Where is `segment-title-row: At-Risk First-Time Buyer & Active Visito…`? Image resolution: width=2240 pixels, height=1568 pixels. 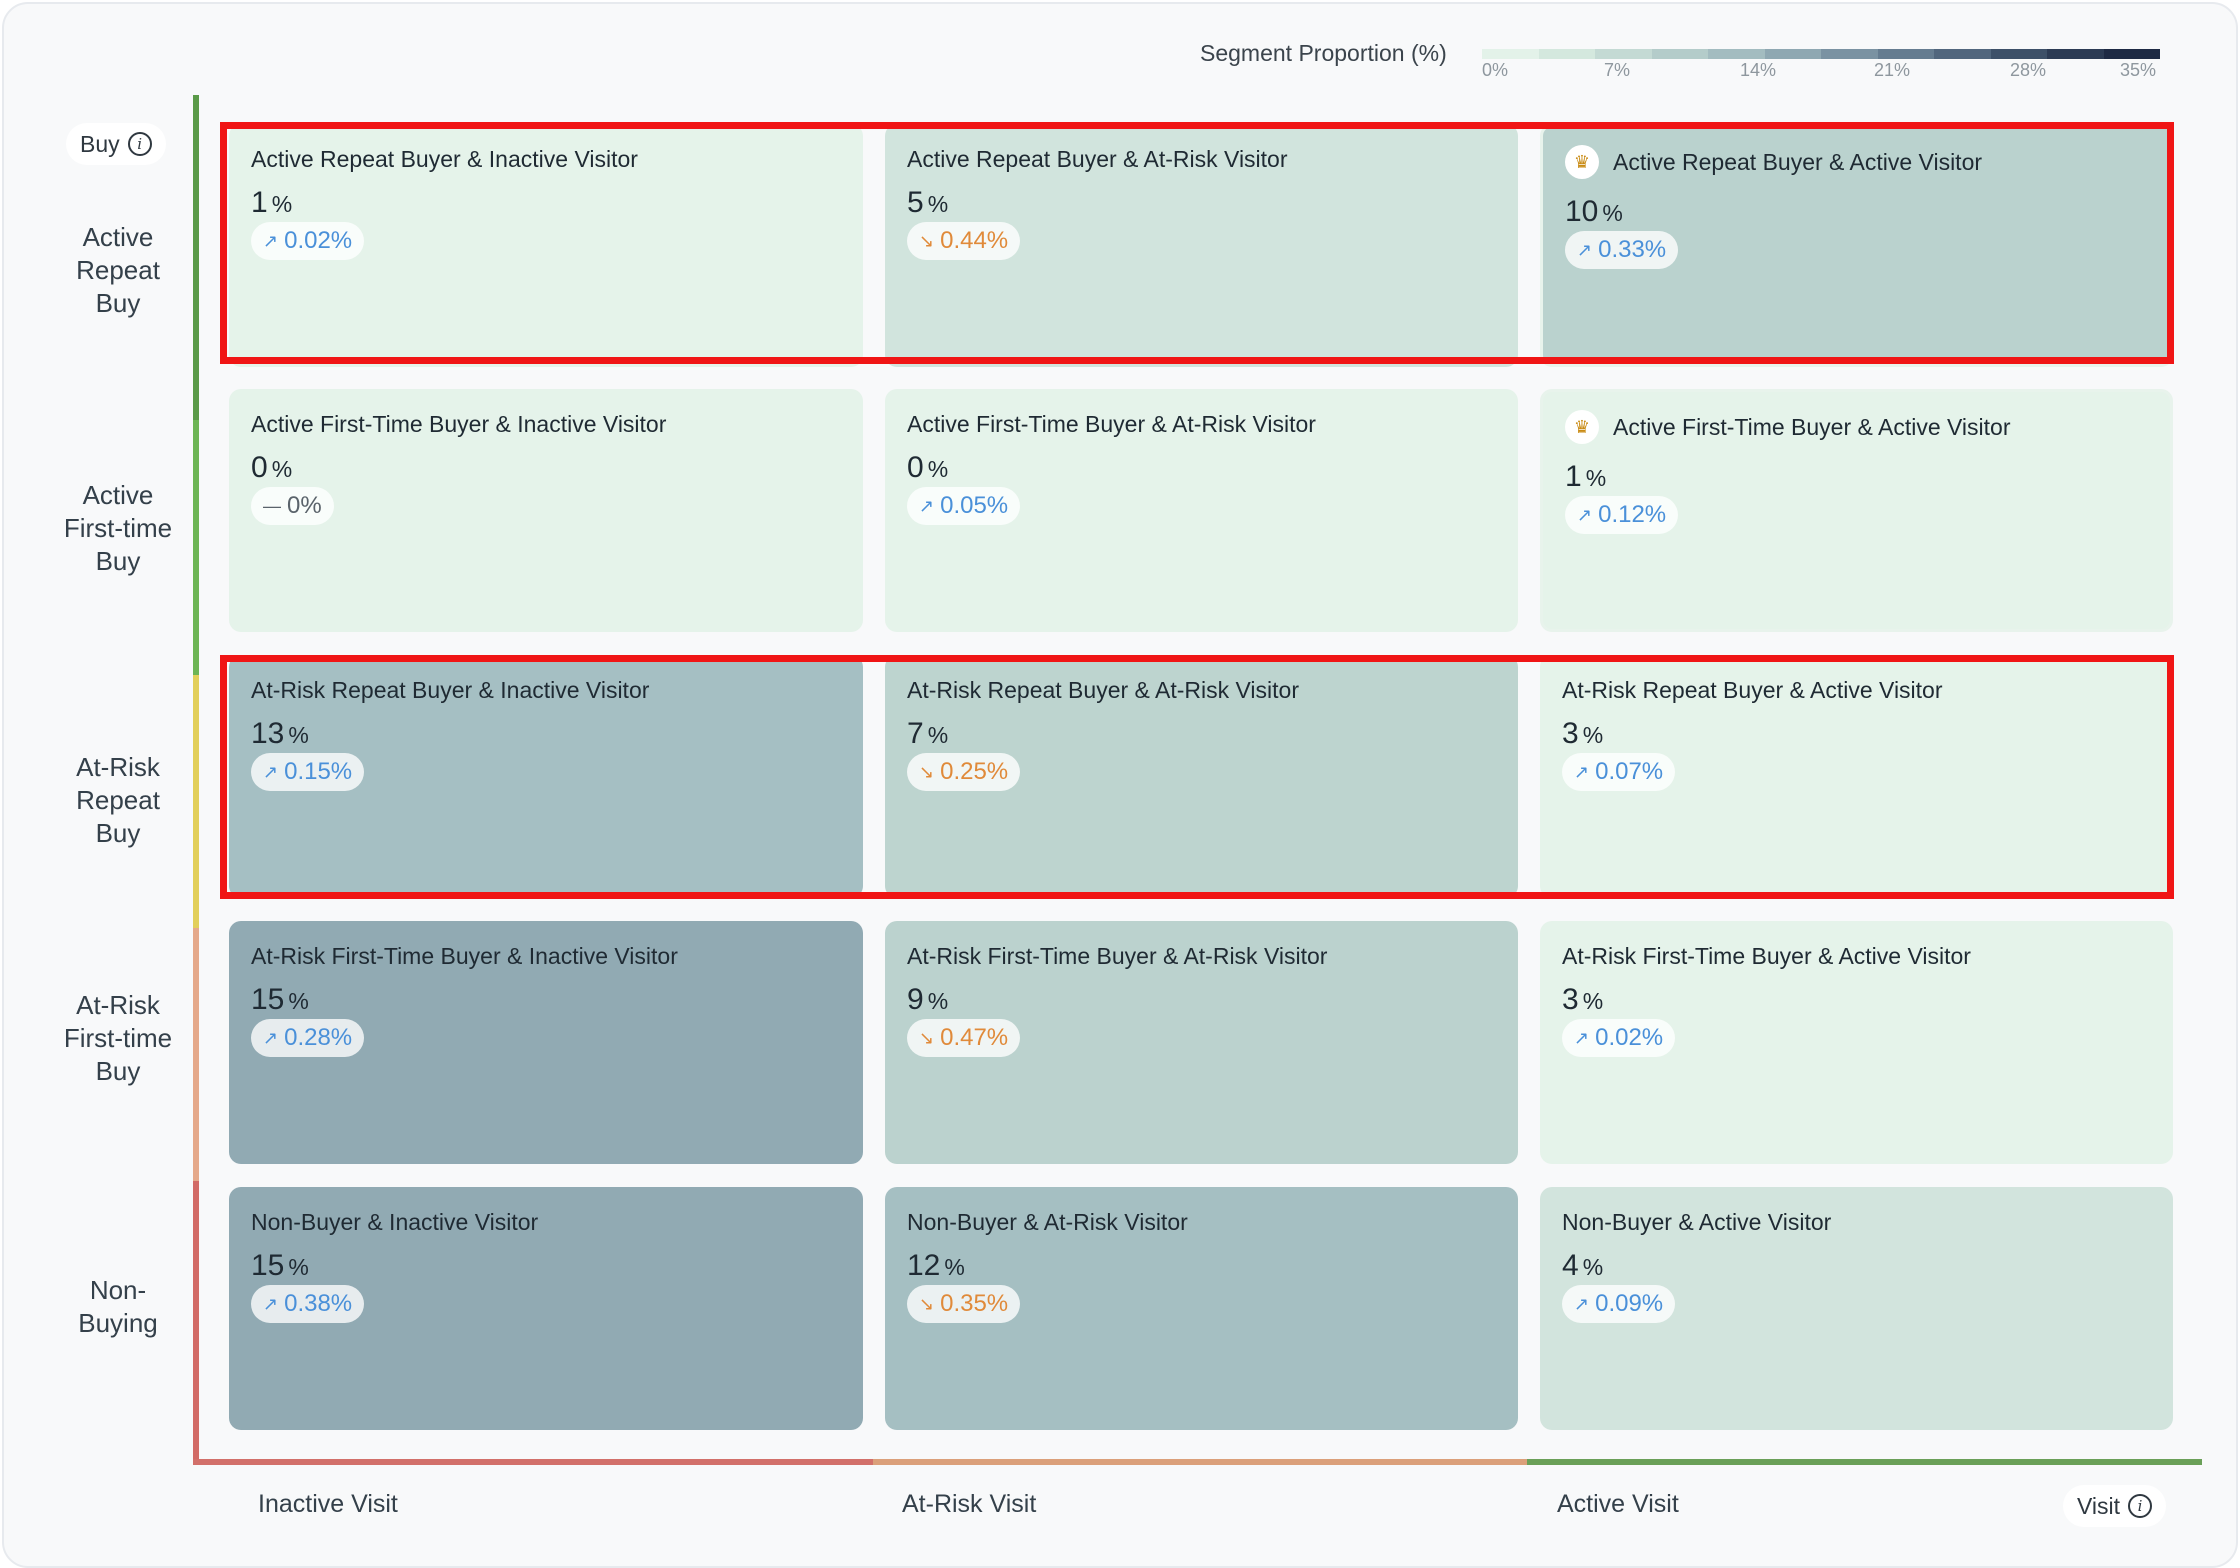
segment-title-row: At-Risk First-Time Buyer & Active Visito… is located at coordinates (1766, 956).